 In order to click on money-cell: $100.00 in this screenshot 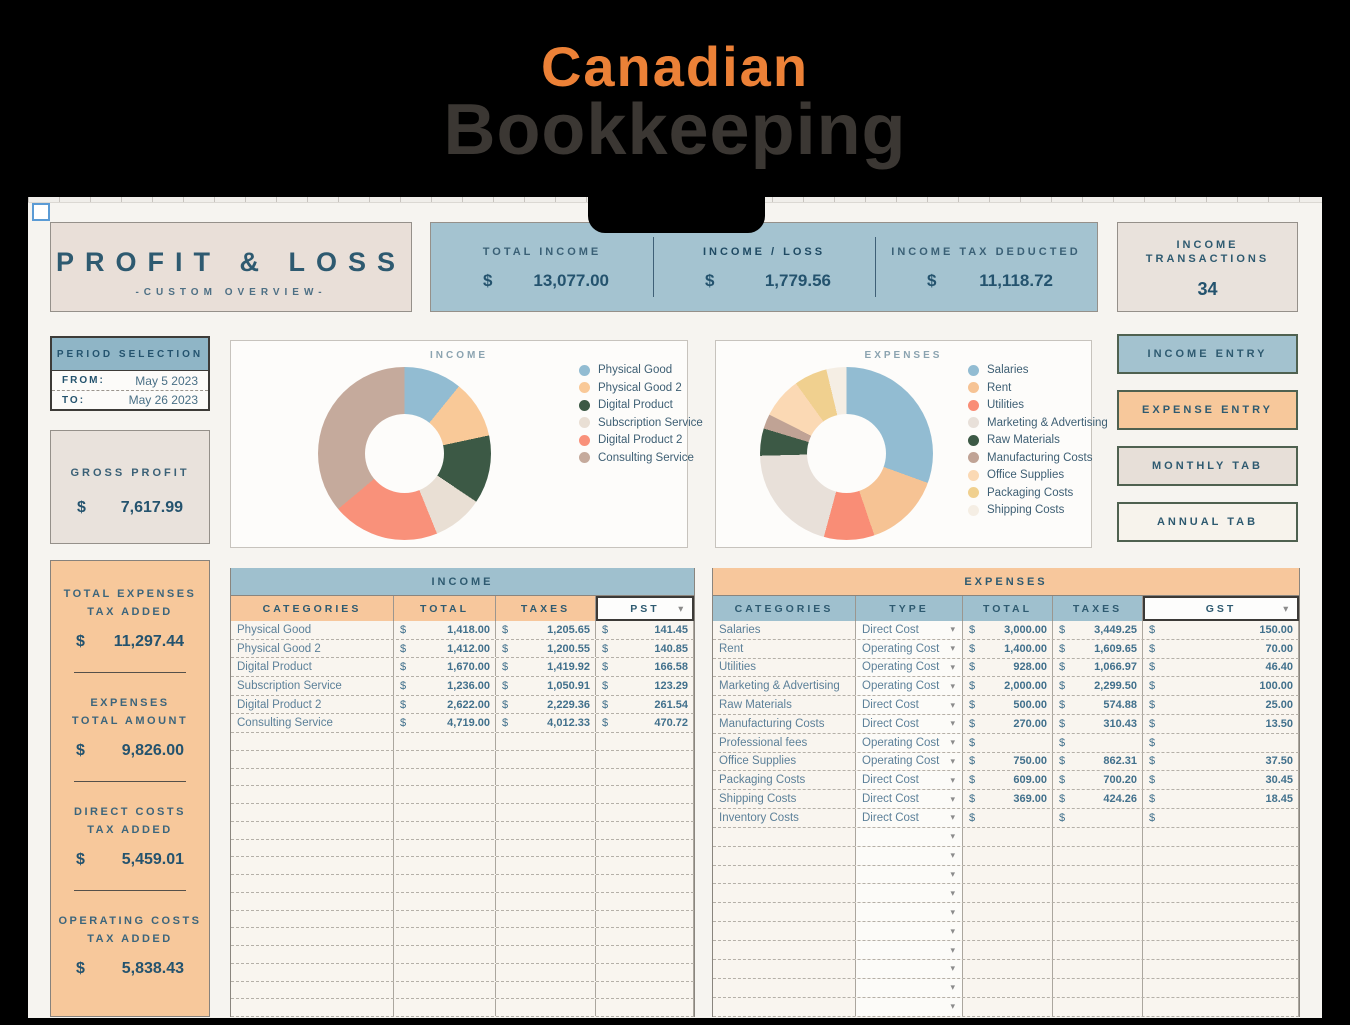, I will do `click(1221, 686)`.